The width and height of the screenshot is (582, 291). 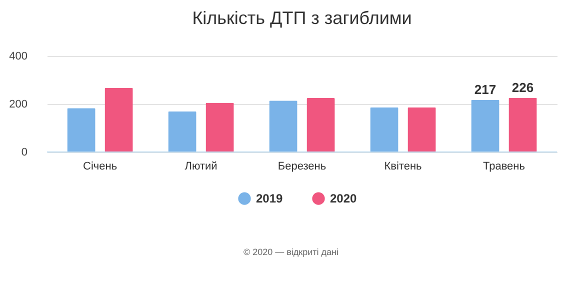 What do you see at coordinates (523, 87) in the screenshot?
I see `data-label: 226` at bounding box center [523, 87].